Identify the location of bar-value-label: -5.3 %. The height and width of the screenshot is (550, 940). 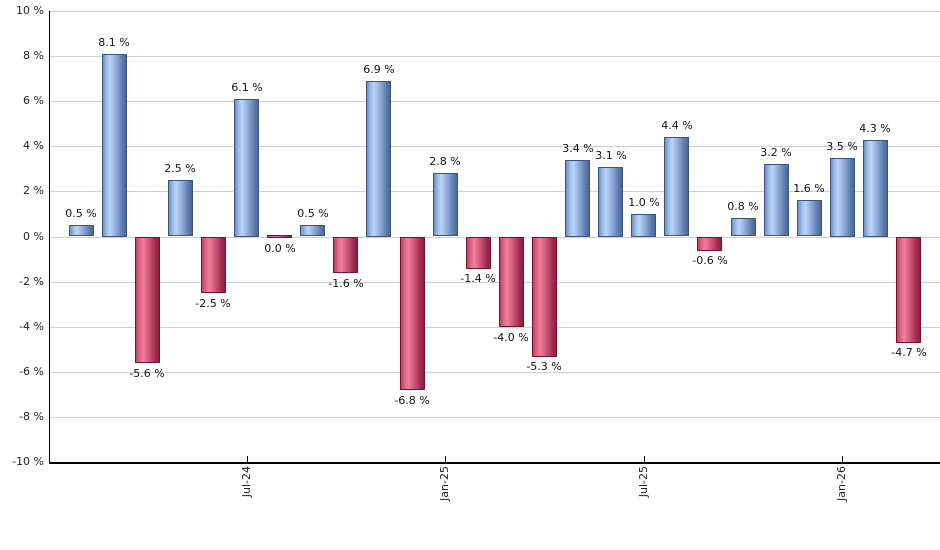
(544, 366).